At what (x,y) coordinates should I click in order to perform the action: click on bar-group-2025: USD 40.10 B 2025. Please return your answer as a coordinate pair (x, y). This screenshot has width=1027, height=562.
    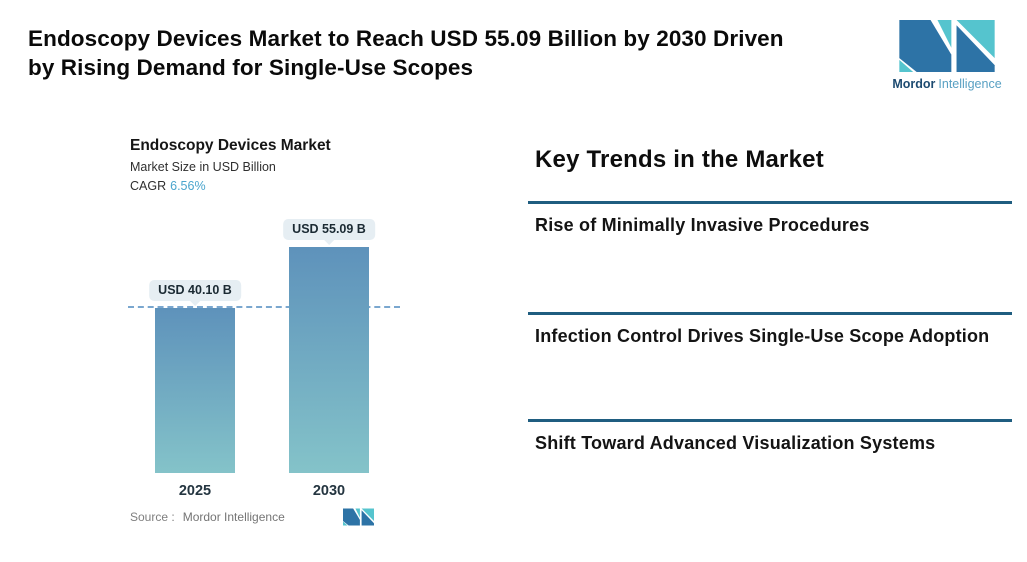
    Looking at the image, I should click on (195, 359).